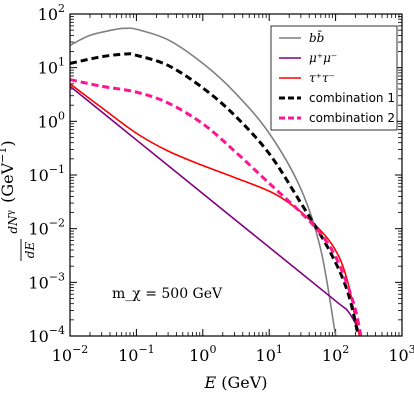 Image resolution: width=414 pixels, height=408 pixels. I want to click on x-tick-labels: 10⁻² 10⁻¹ 10⁰ 10¹ 10² 10³, so click(233, 354).